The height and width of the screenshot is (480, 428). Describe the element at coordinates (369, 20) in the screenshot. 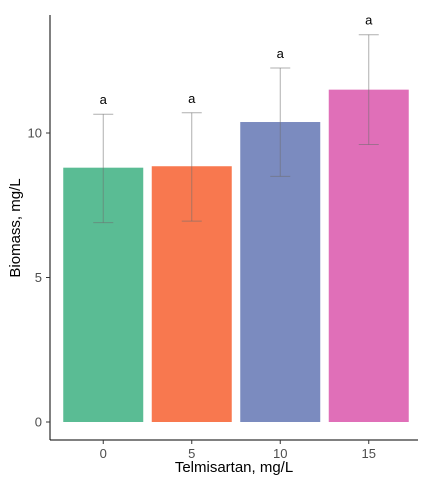

I see `significance-label-15: a` at that location.